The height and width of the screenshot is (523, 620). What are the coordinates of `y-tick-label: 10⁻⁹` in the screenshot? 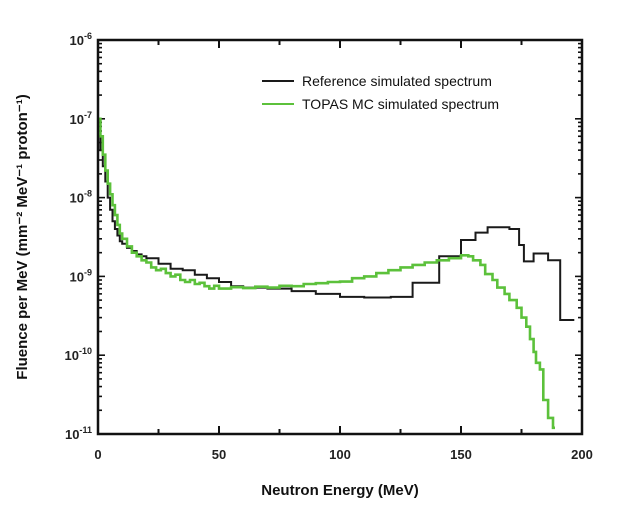 It's located at (81, 275).